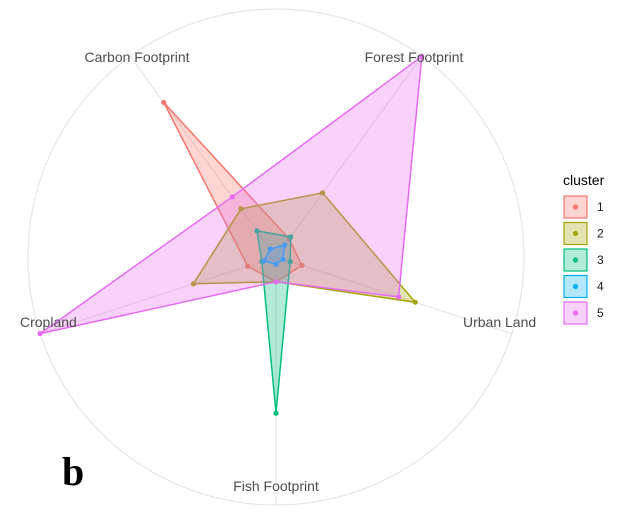 Image resolution: width=640 pixels, height=529 pixels. Describe the element at coordinates (600, 260) in the screenshot. I see `legend-label: 3` at that location.